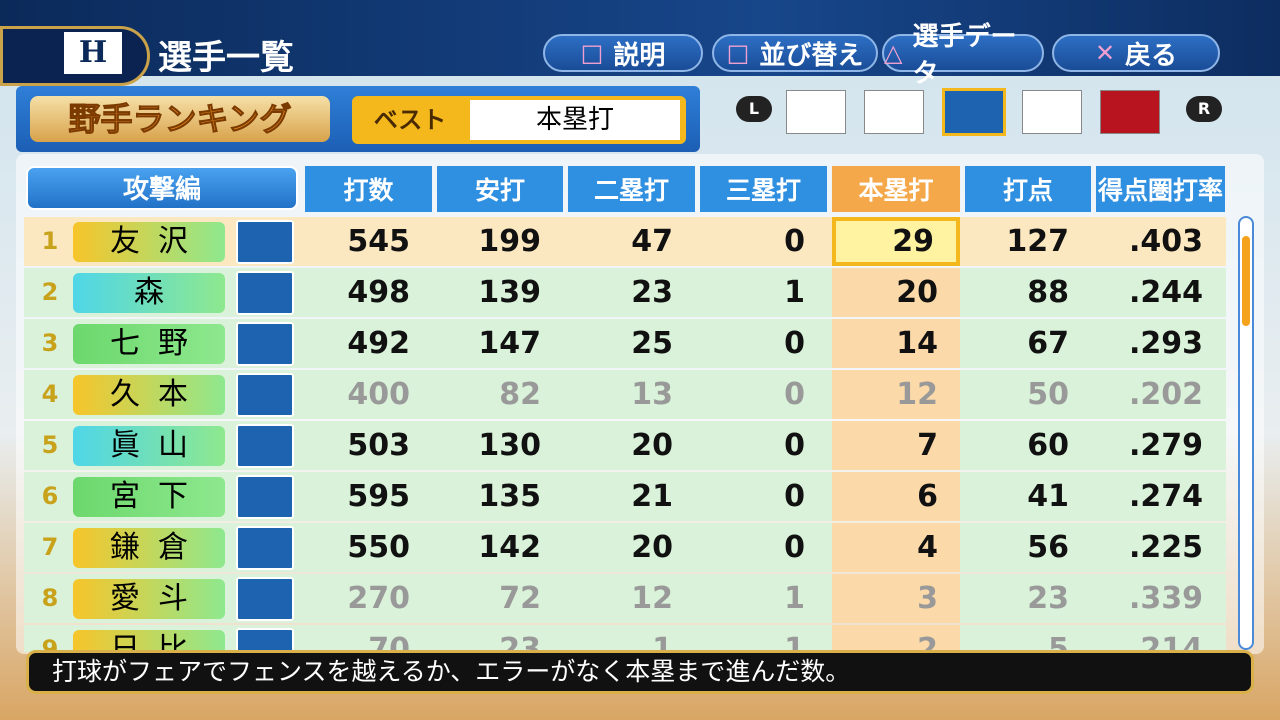 This screenshot has height=720, width=1280. Describe the element at coordinates (520, 394) in the screenshot. I see `stat-cell: 82` at that location.